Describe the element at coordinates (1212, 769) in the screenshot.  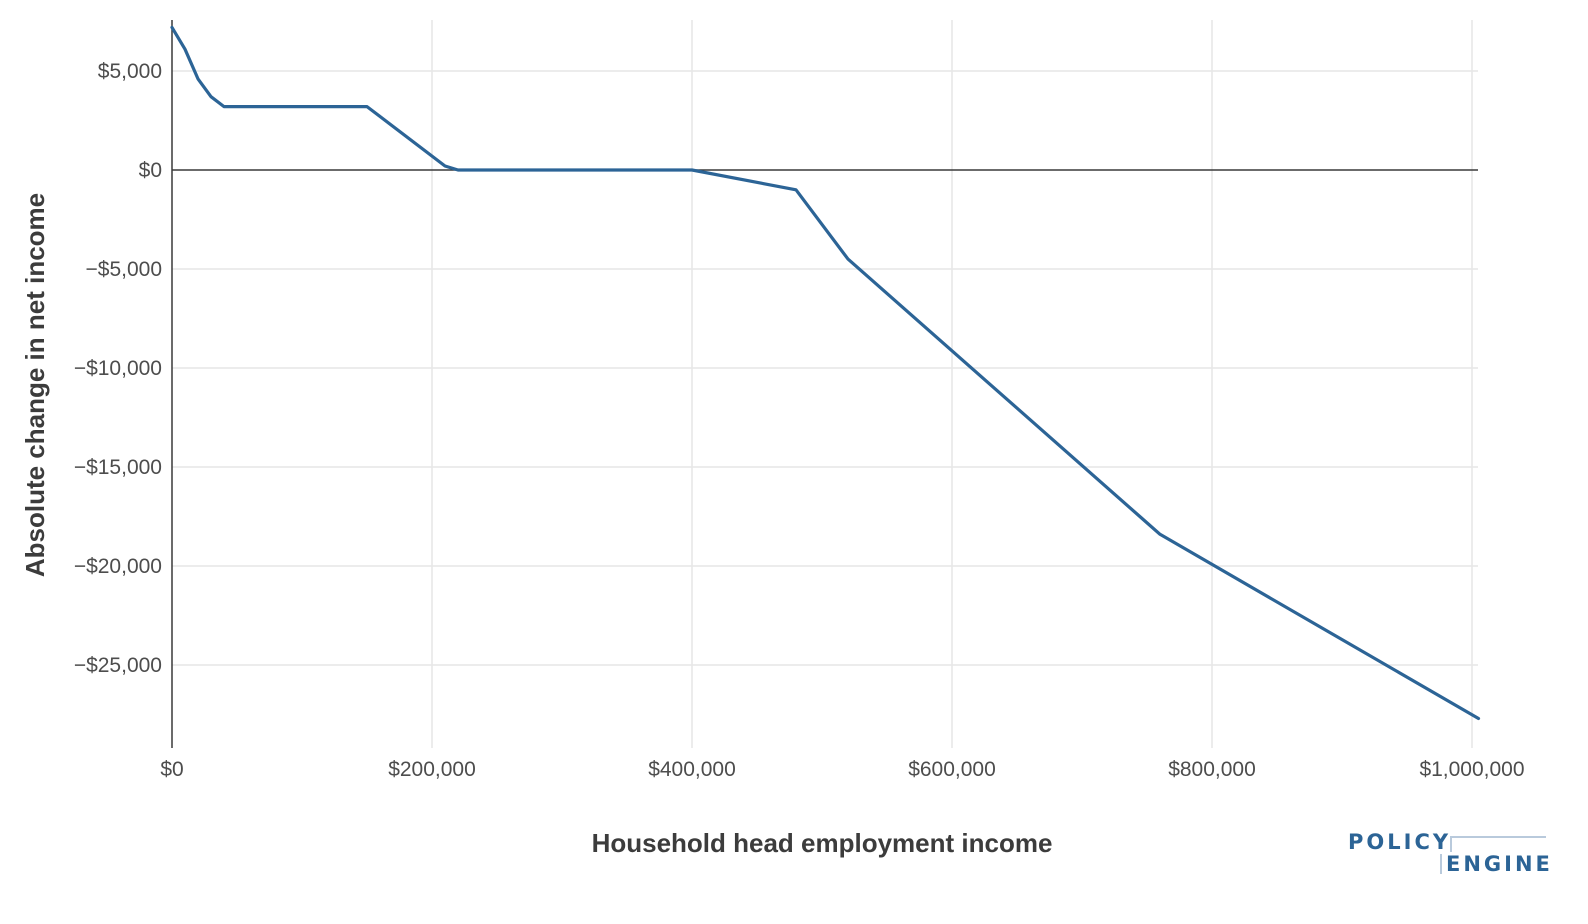
I see `x-tick-label: $800,000` at that location.